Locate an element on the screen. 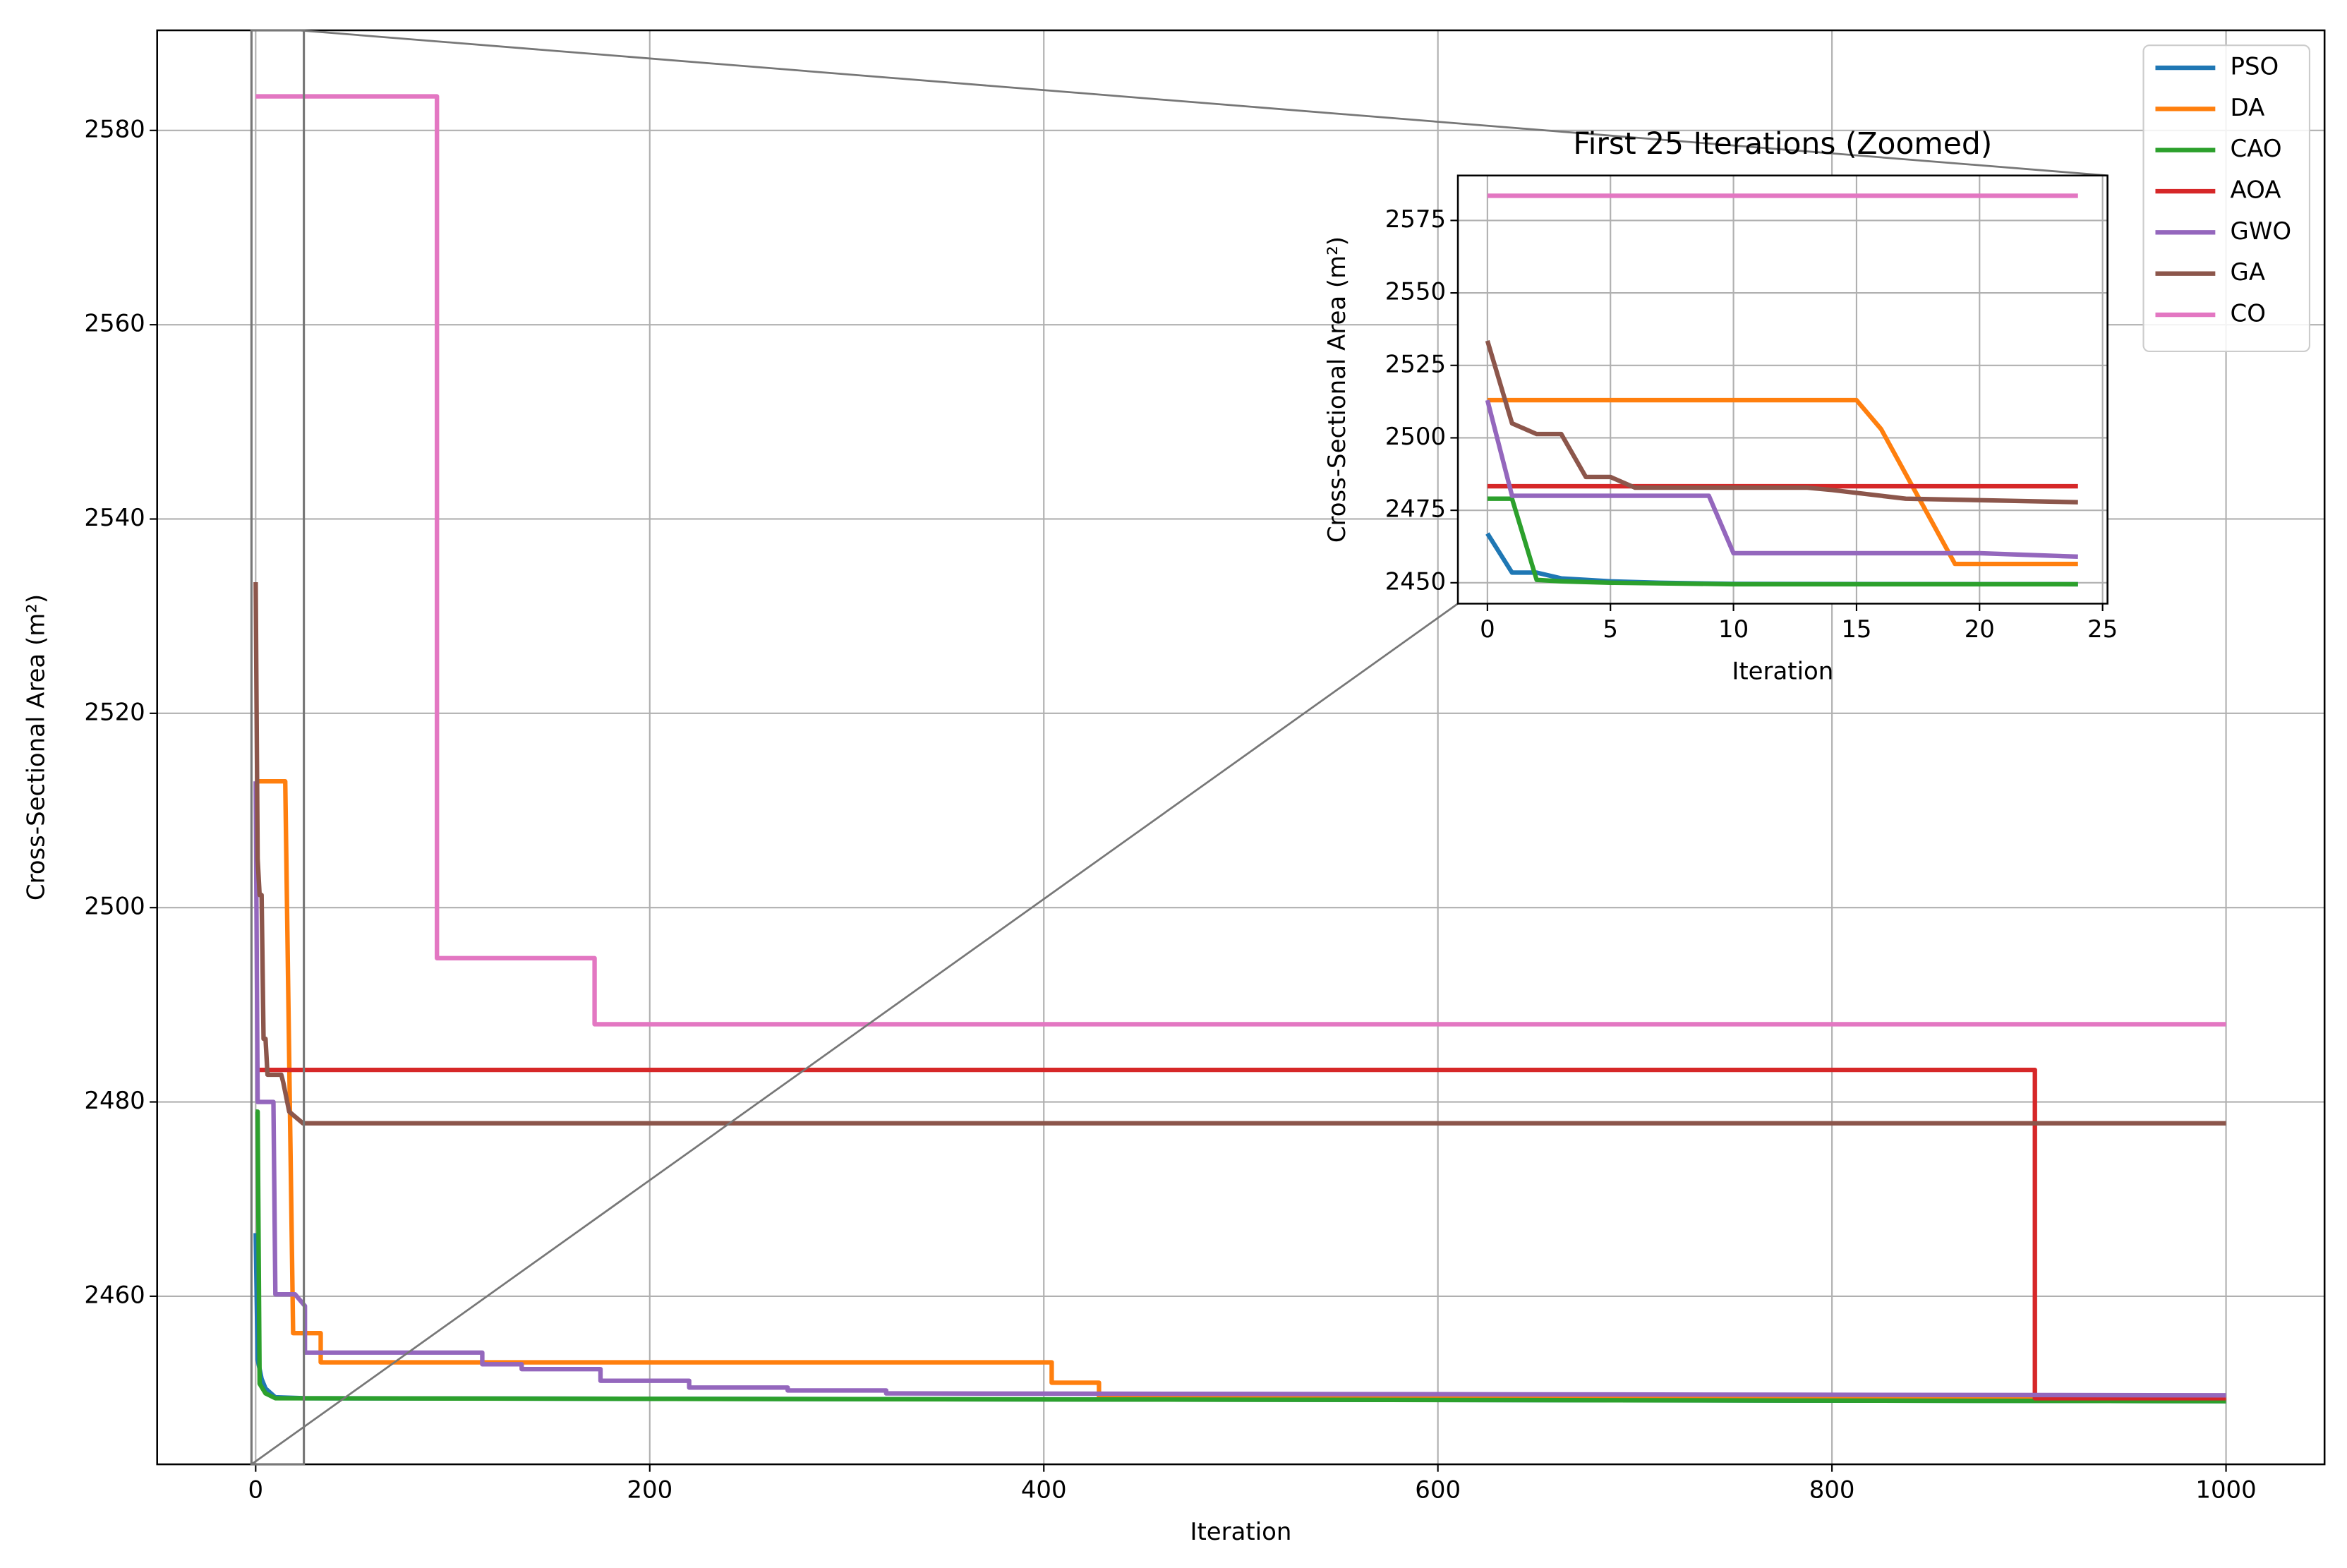 This screenshot has width=2347, height=1568. legend-label: AOA is located at coordinates (2256, 191).